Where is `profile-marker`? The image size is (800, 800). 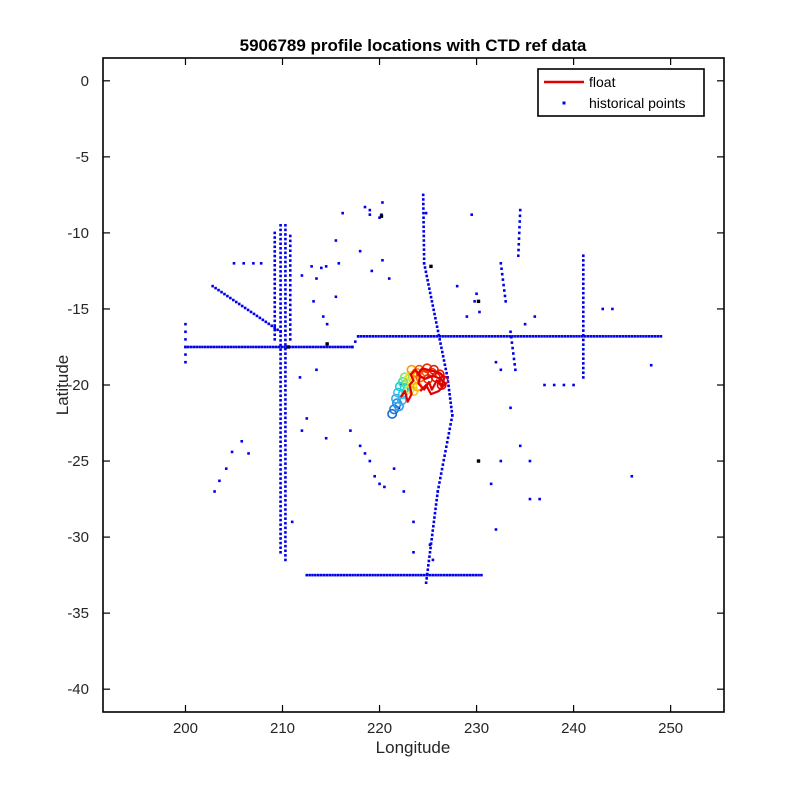 profile-marker is located at coordinates (478, 461).